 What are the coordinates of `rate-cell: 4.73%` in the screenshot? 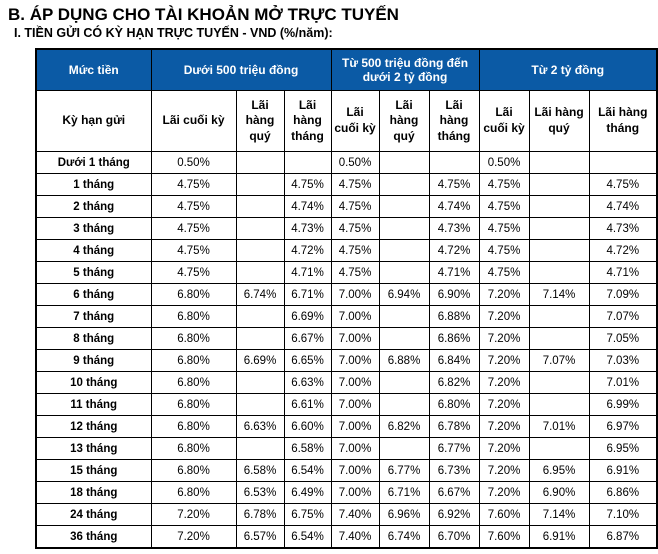 It's located at (623, 228).